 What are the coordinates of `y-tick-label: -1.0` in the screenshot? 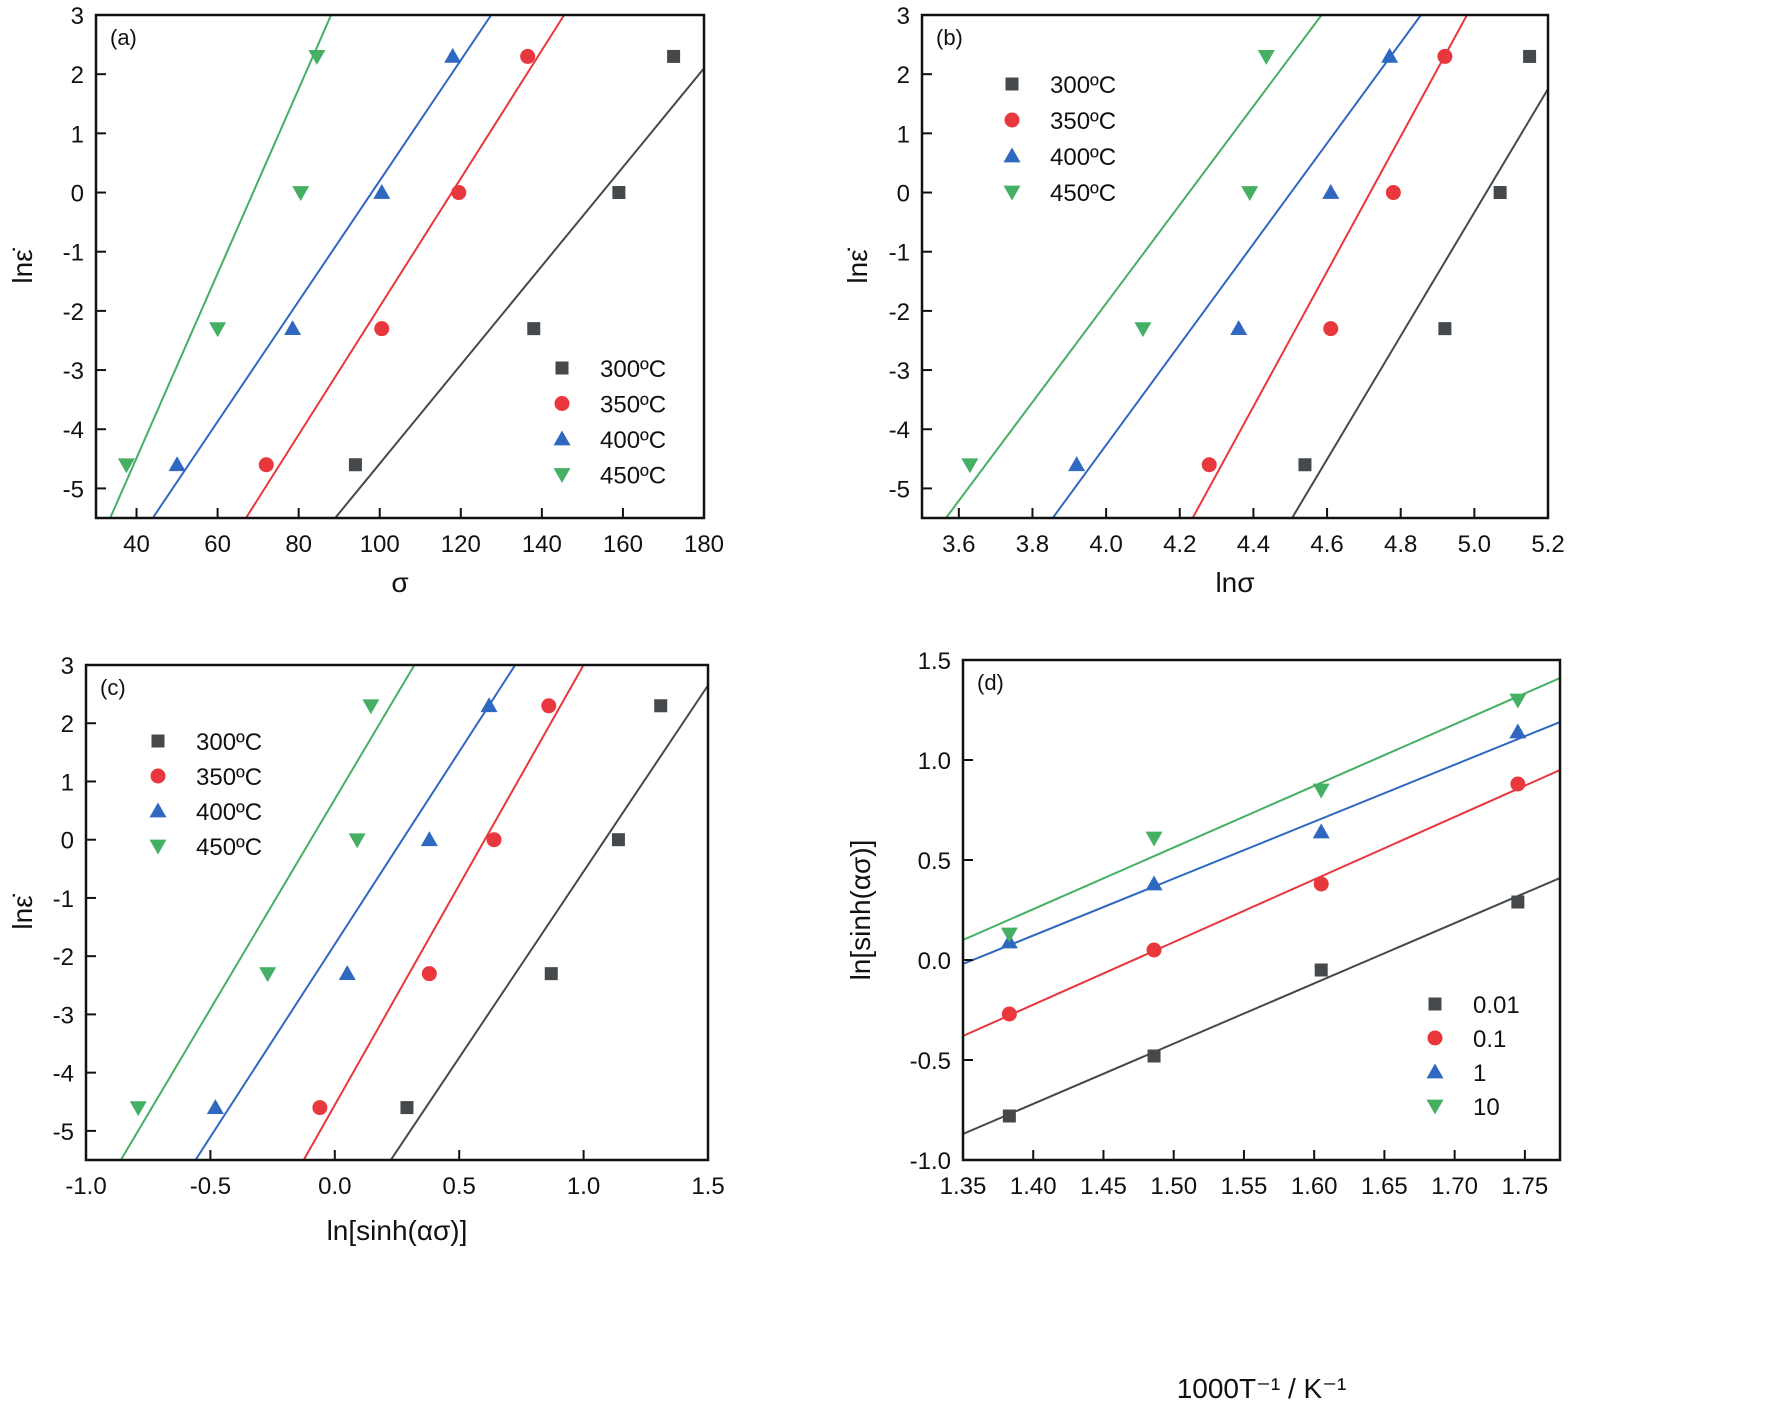 It's located at (930, 1161).